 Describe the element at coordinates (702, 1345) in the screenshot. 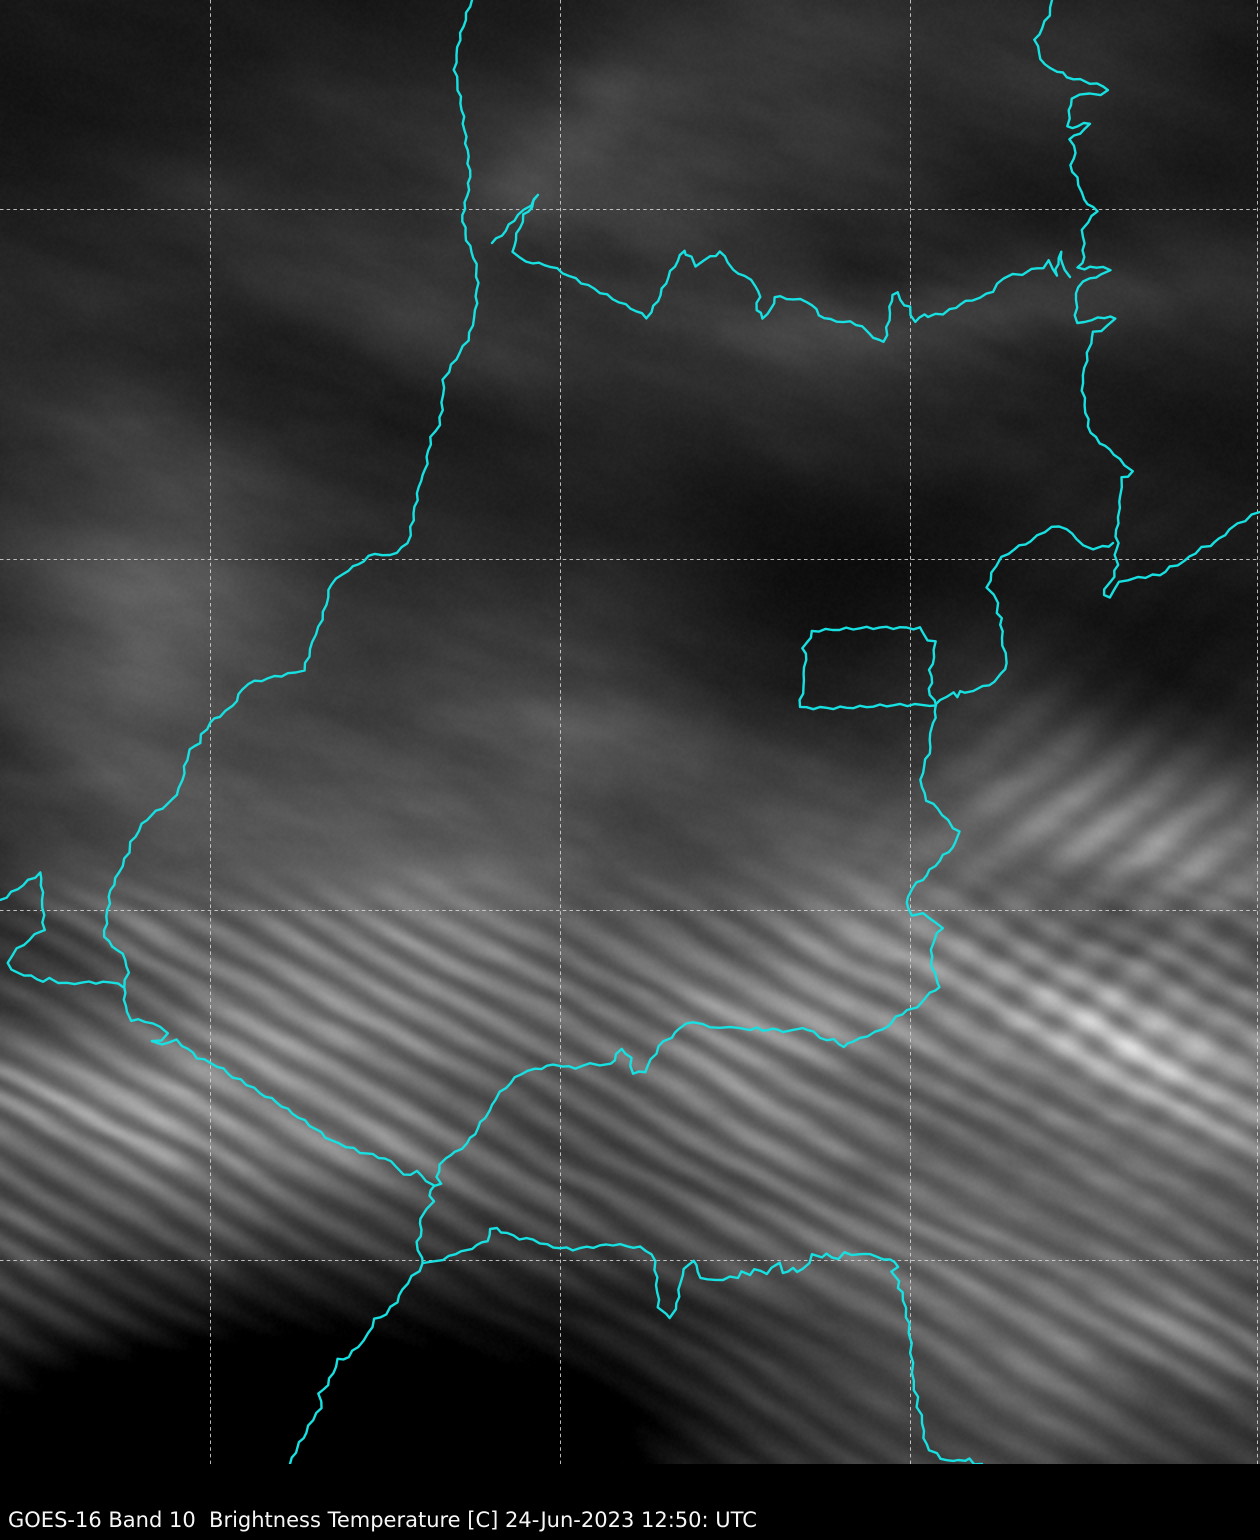

I see `boundary-south-border` at that location.